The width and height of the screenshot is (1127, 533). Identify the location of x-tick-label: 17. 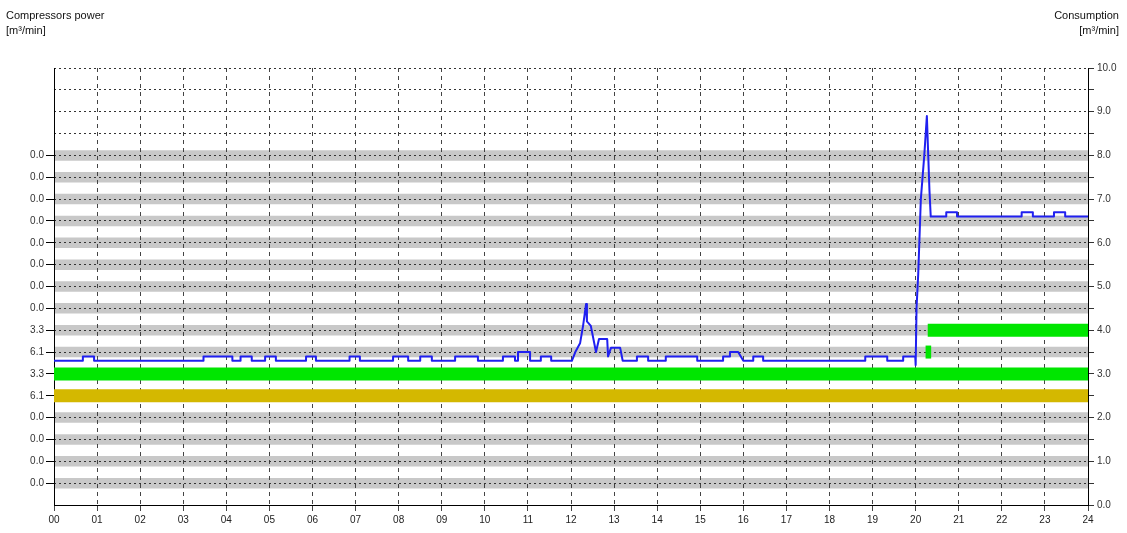
(786, 519).